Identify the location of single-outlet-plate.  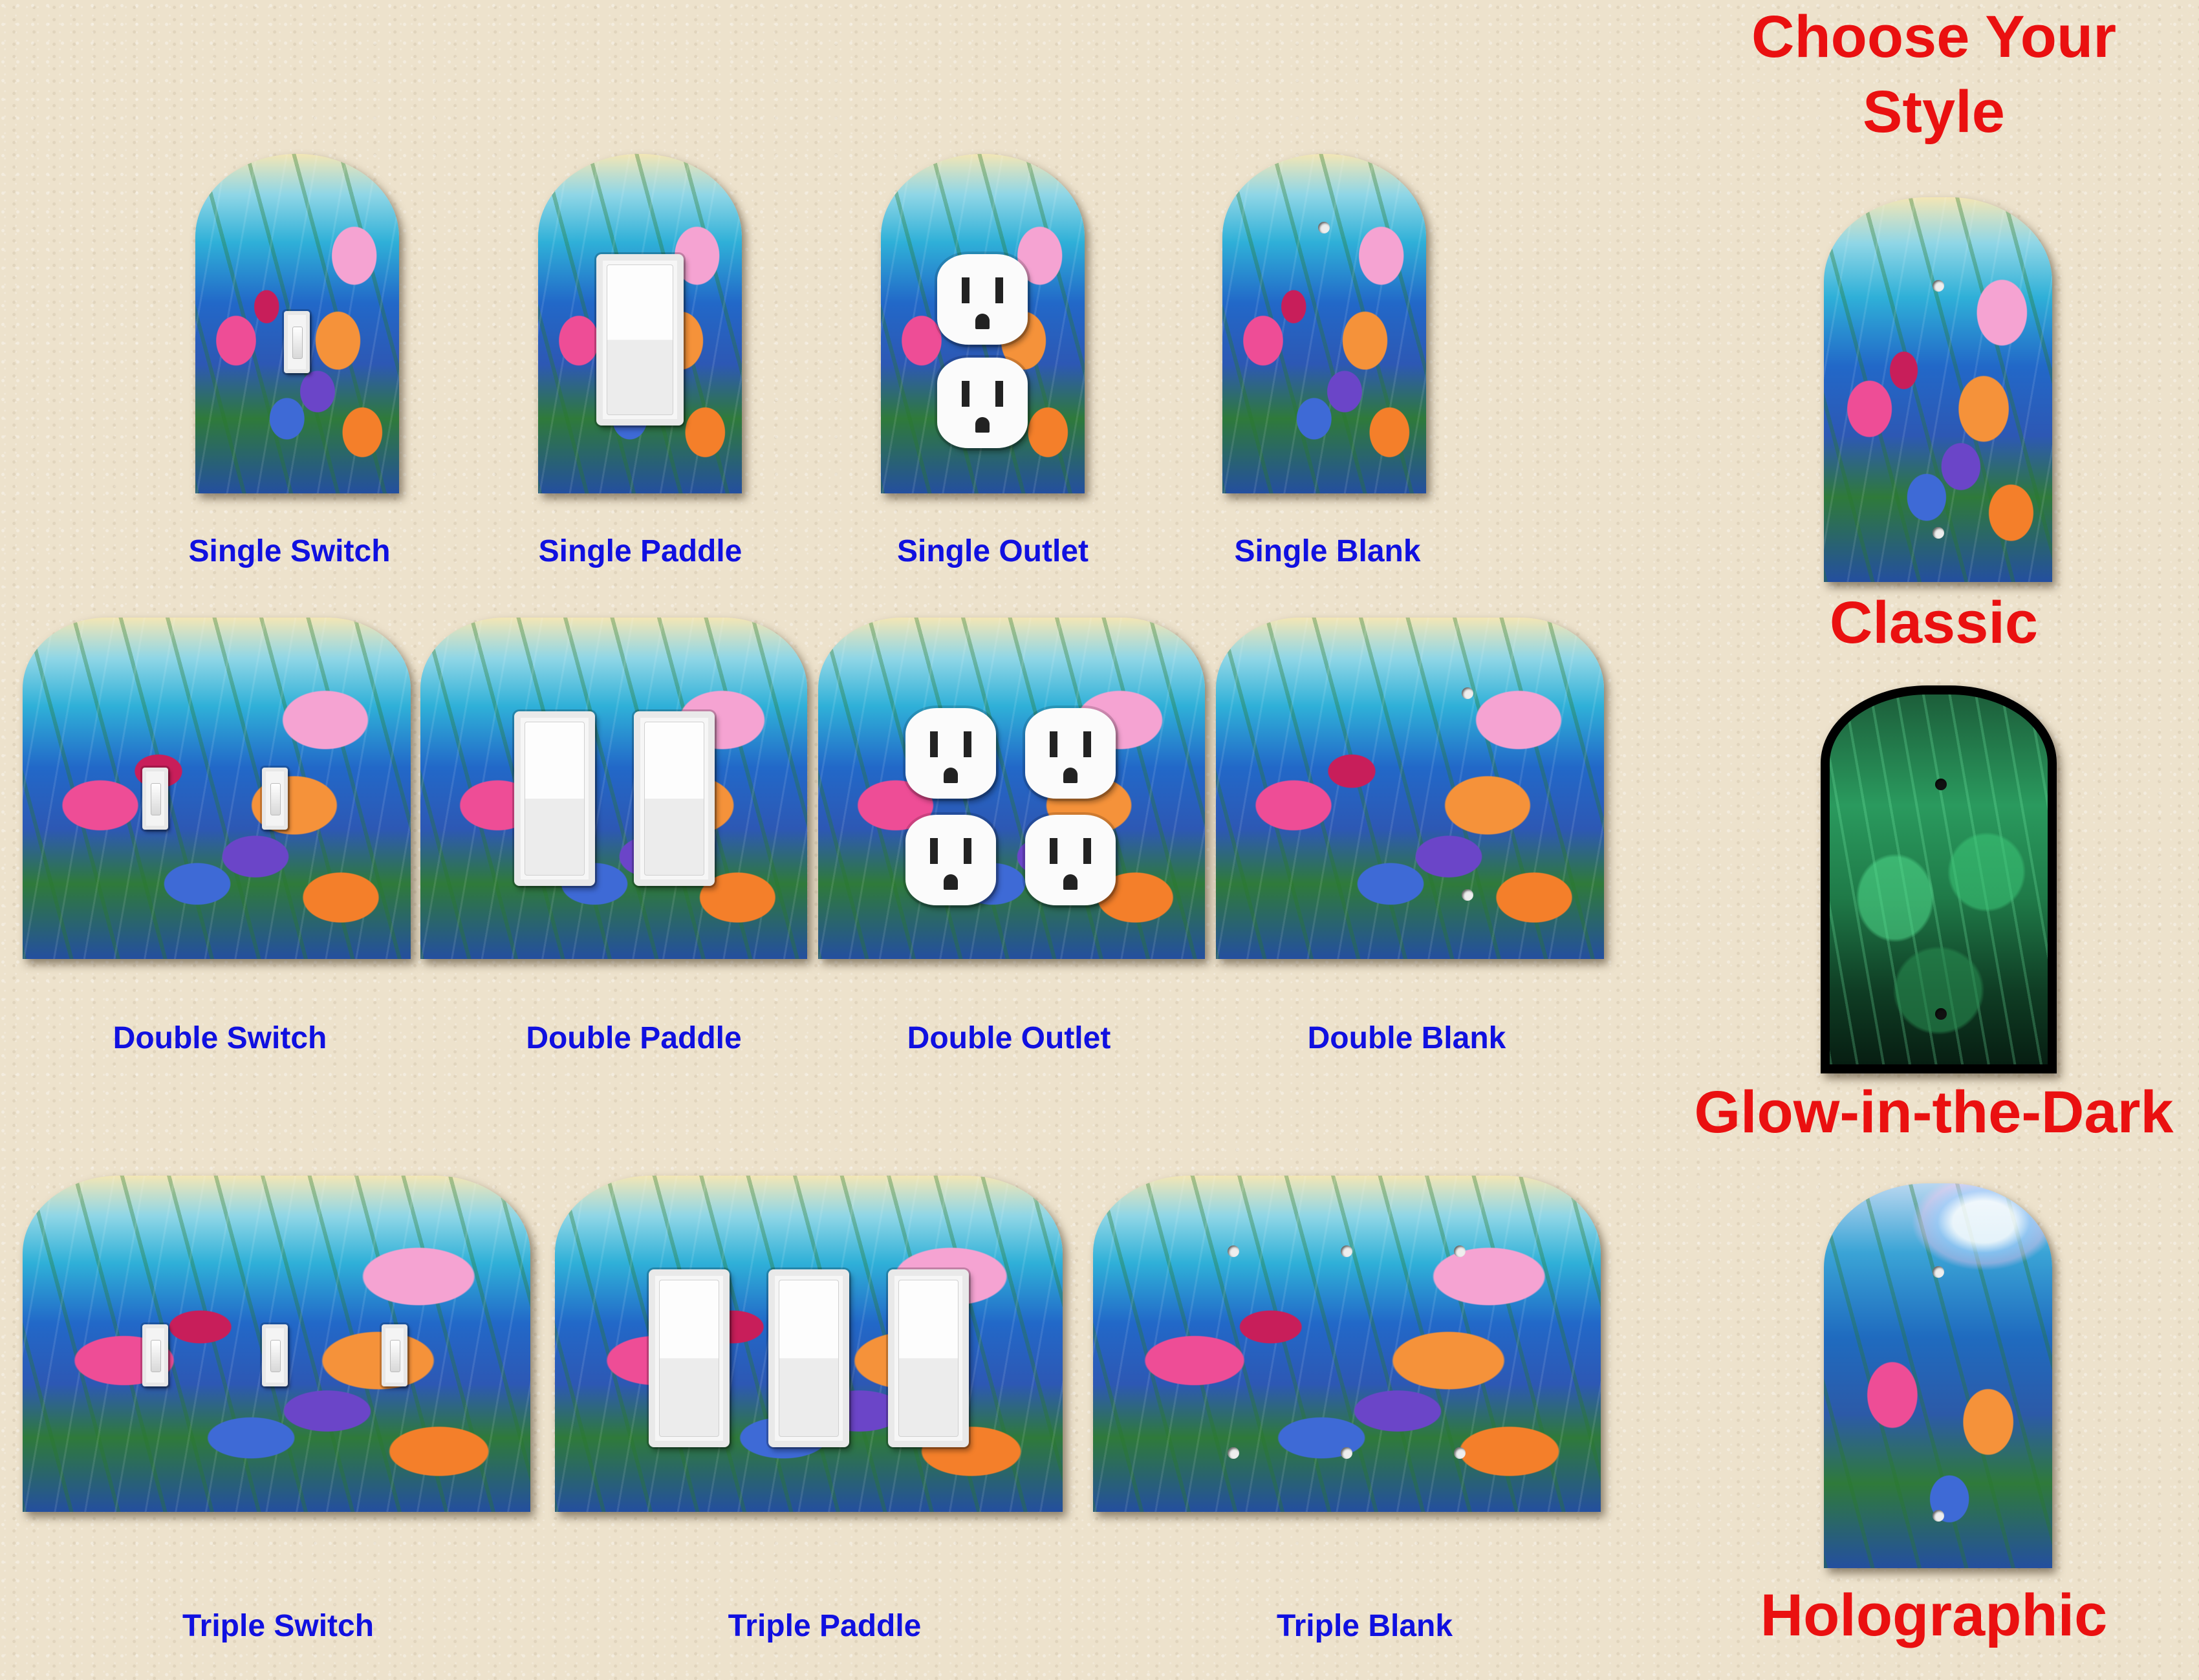
(983, 323).